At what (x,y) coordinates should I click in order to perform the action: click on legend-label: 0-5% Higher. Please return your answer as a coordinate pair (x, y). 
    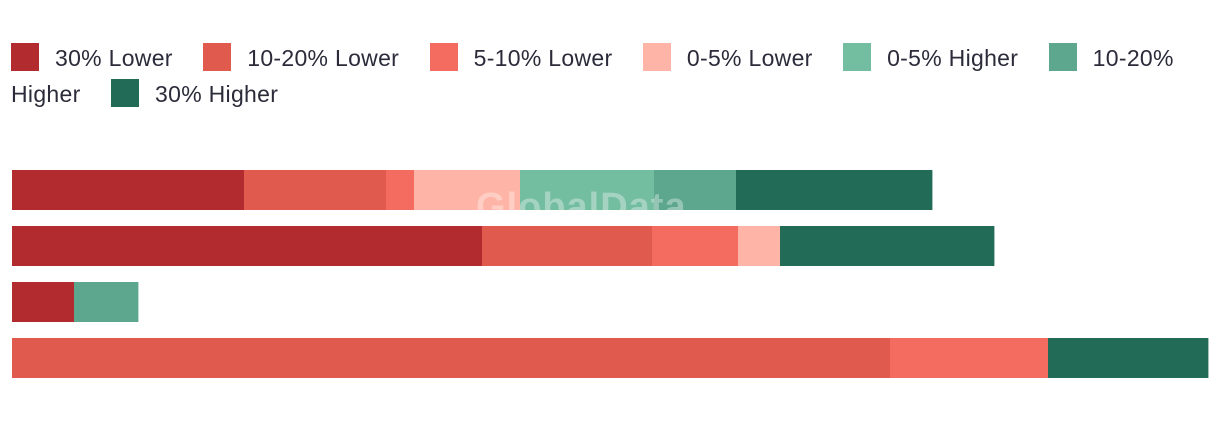
    Looking at the image, I should click on (953, 58).